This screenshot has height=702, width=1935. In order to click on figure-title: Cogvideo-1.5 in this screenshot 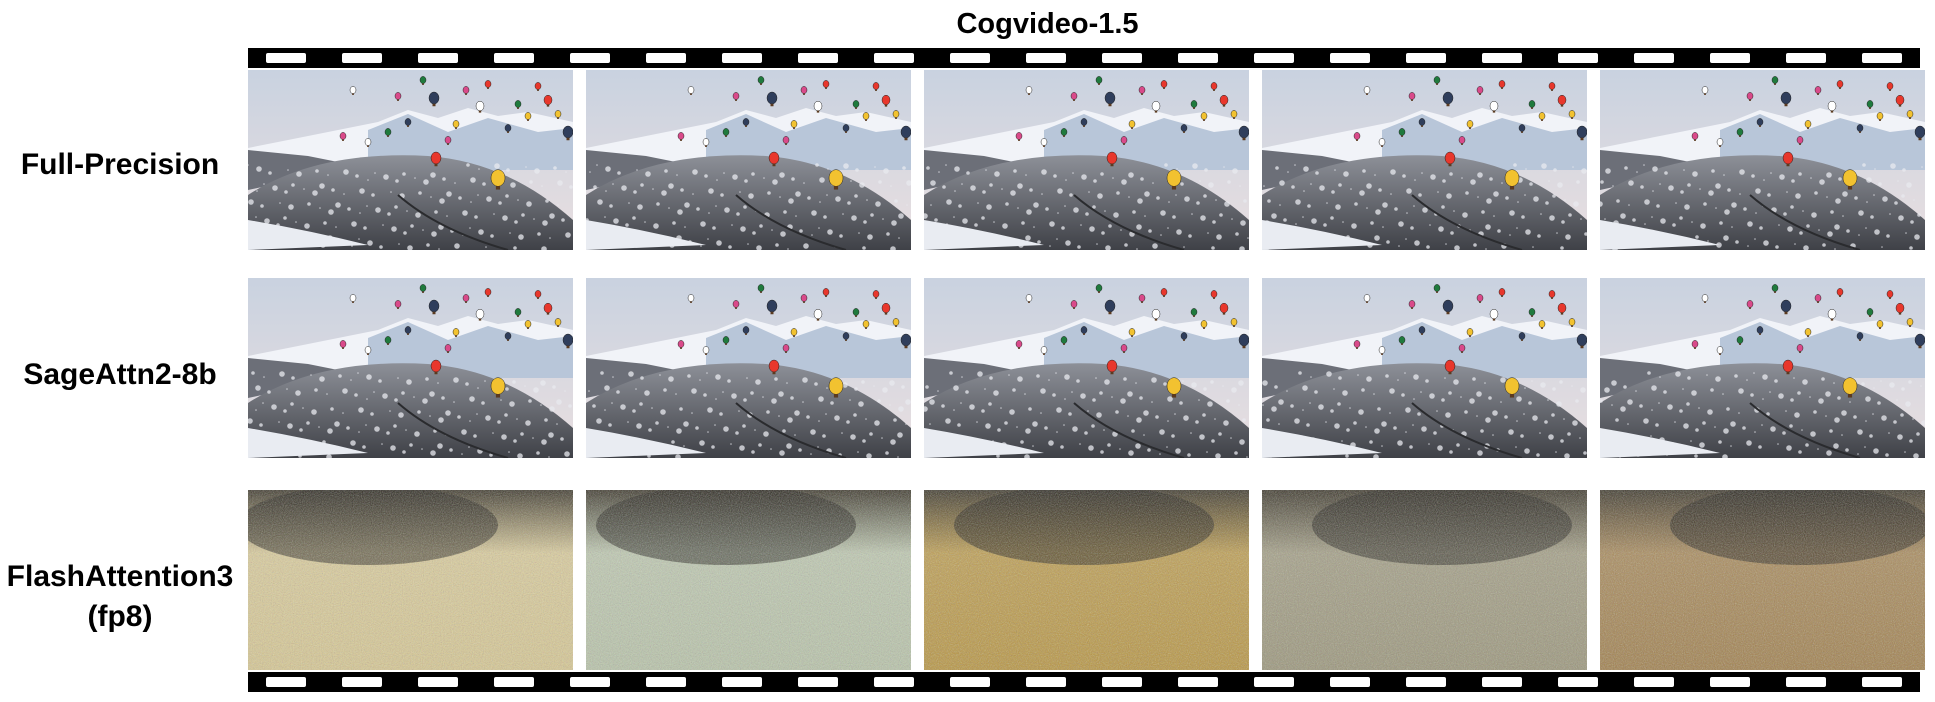, I will do `click(1047, 24)`.